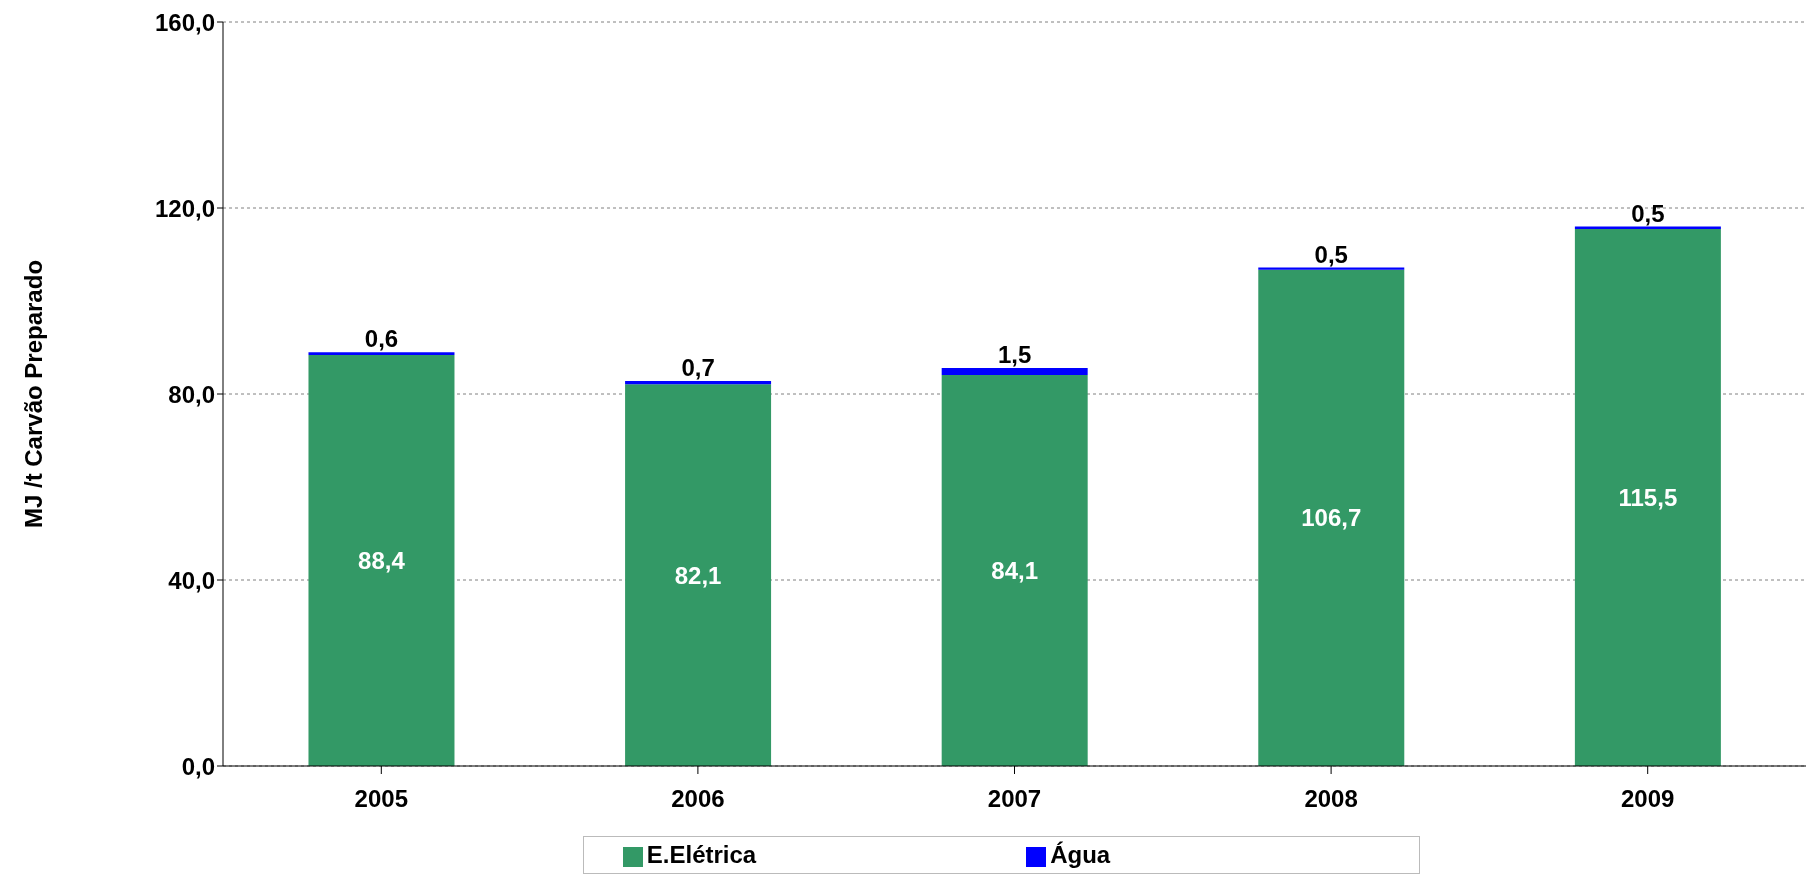  Describe the element at coordinates (698, 367) in the screenshot. I see `data-label: 0,7` at that location.